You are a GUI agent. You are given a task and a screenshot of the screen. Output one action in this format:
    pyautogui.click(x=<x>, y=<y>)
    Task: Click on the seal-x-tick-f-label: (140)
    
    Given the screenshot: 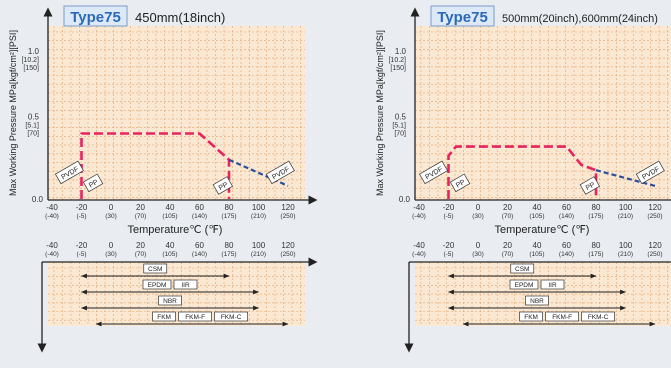 What is the action you would take?
    pyautogui.click(x=566, y=254)
    